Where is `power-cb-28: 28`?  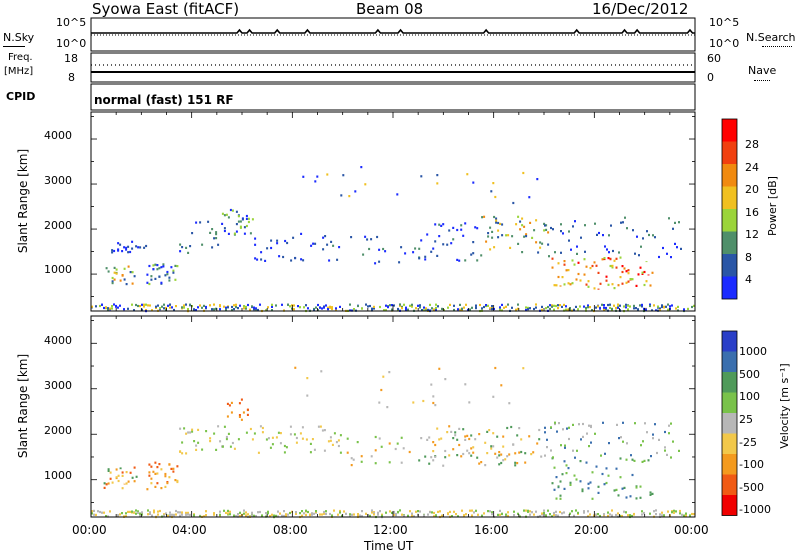 power-cb-28: 28 is located at coordinates (752, 144).